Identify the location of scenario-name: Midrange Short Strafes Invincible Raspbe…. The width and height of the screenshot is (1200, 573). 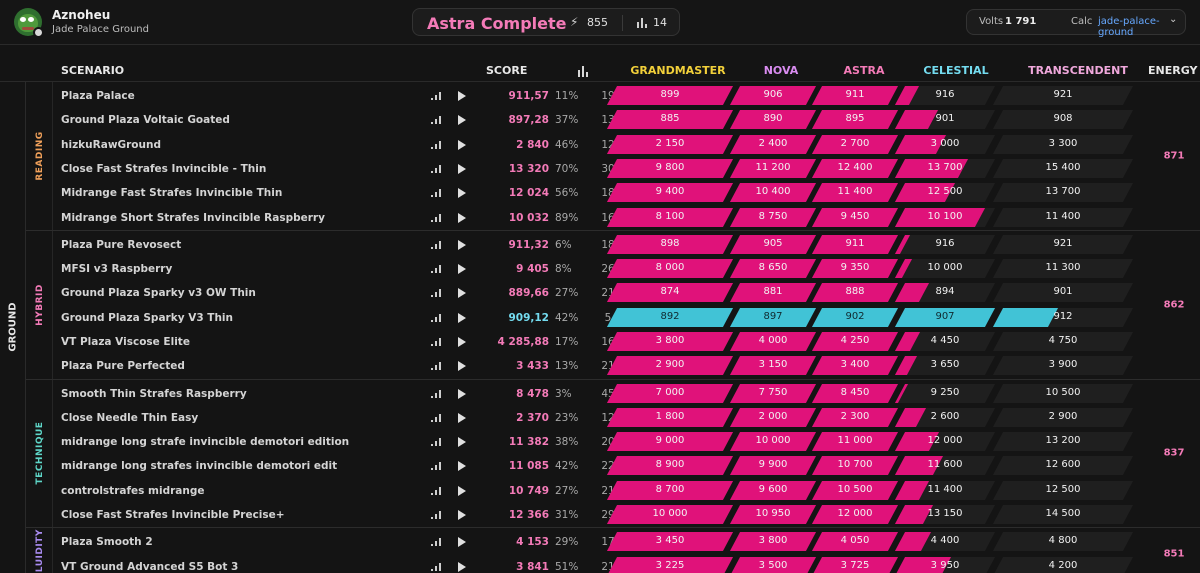
(193, 217).